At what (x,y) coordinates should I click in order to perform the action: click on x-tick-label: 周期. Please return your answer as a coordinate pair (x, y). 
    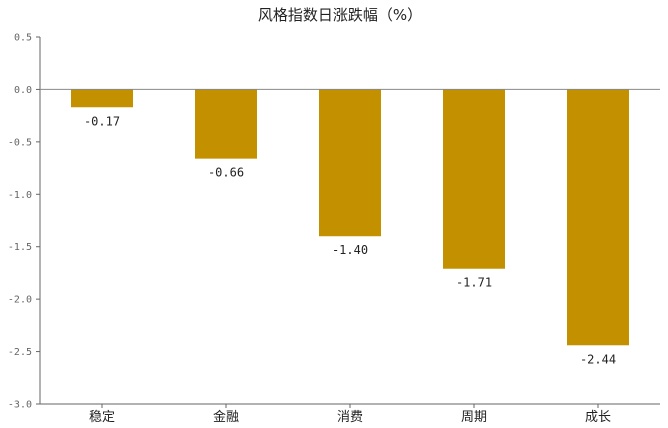
    Looking at the image, I should click on (474, 417).